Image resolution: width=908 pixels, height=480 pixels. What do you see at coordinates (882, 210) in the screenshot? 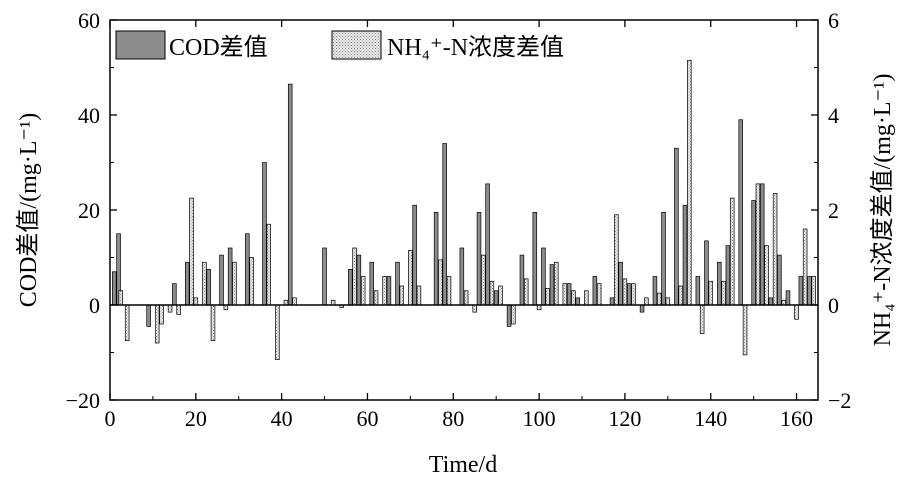
I see `y-axis-title-right: NH₄⁺-N浓度差值/(mg·L⁻¹)` at bounding box center [882, 210].